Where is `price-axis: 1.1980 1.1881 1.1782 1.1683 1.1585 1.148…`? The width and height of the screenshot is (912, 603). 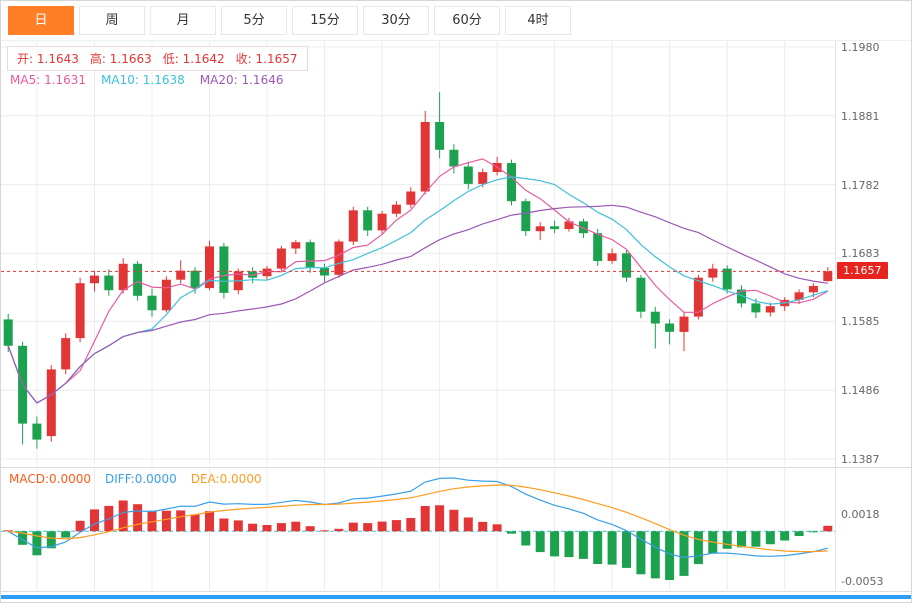 price-axis: 1.1980 1.1881 1.1782 1.1683 1.1585 1.148… is located at coordinates (873, 254).